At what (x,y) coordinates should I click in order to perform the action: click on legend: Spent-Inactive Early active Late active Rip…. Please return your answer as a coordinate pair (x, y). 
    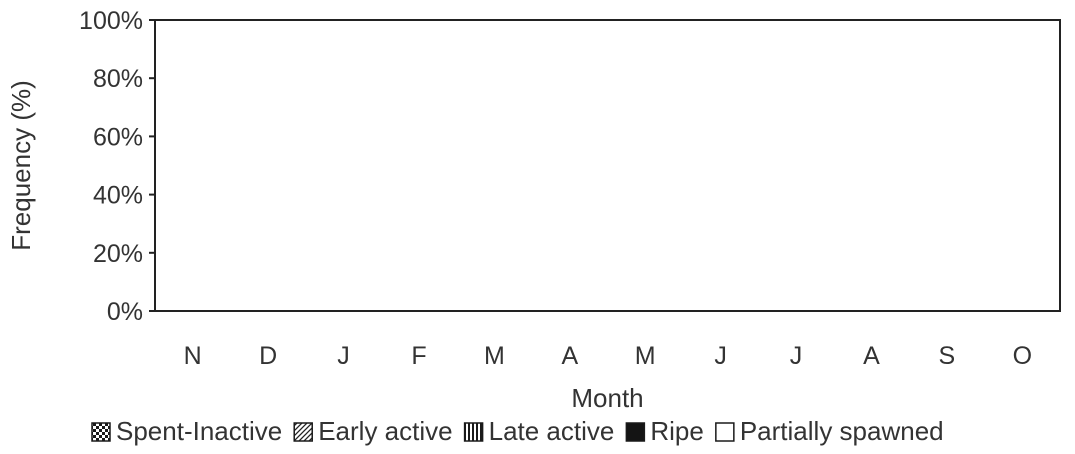
    Looking at the image, I should click on (517, 431).